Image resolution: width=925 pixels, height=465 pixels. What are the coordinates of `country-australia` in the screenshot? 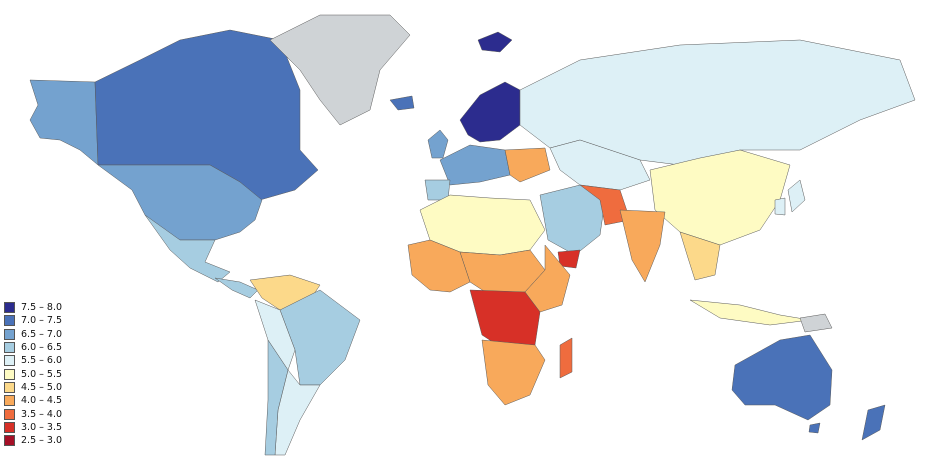 It's located at (782, 377).